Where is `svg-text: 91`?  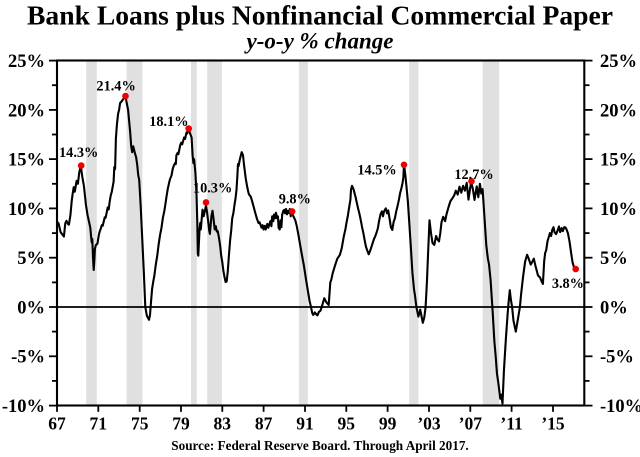
svg-text: 91 is located at coordinates (305, 424).